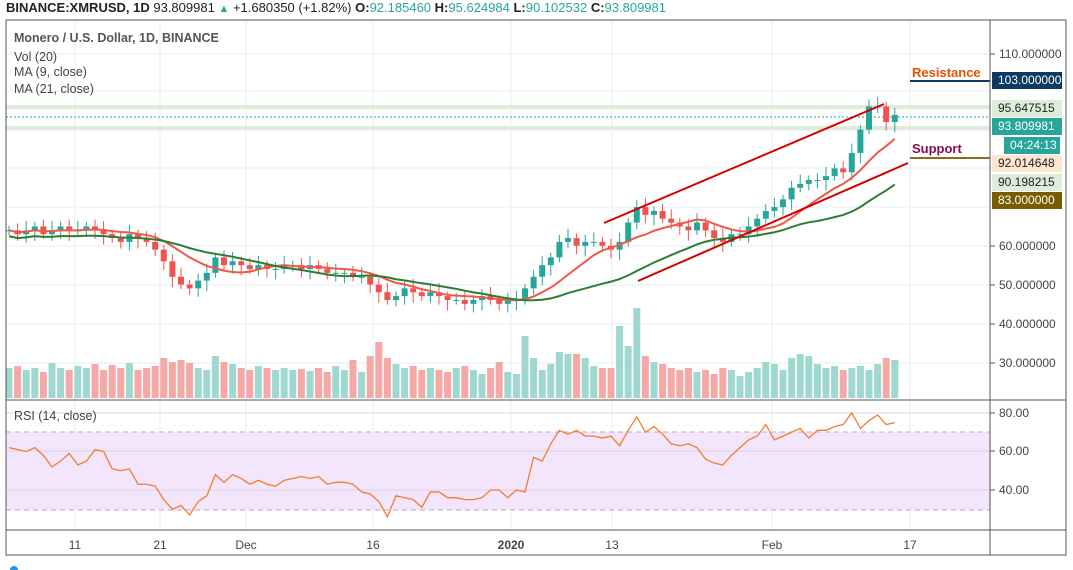 The width and height of the screenshot is (1073, 570). Describe the element at coordinates (54, 89) in the screenshot. I see `legend-ma21: MA (21, close)` at that location.